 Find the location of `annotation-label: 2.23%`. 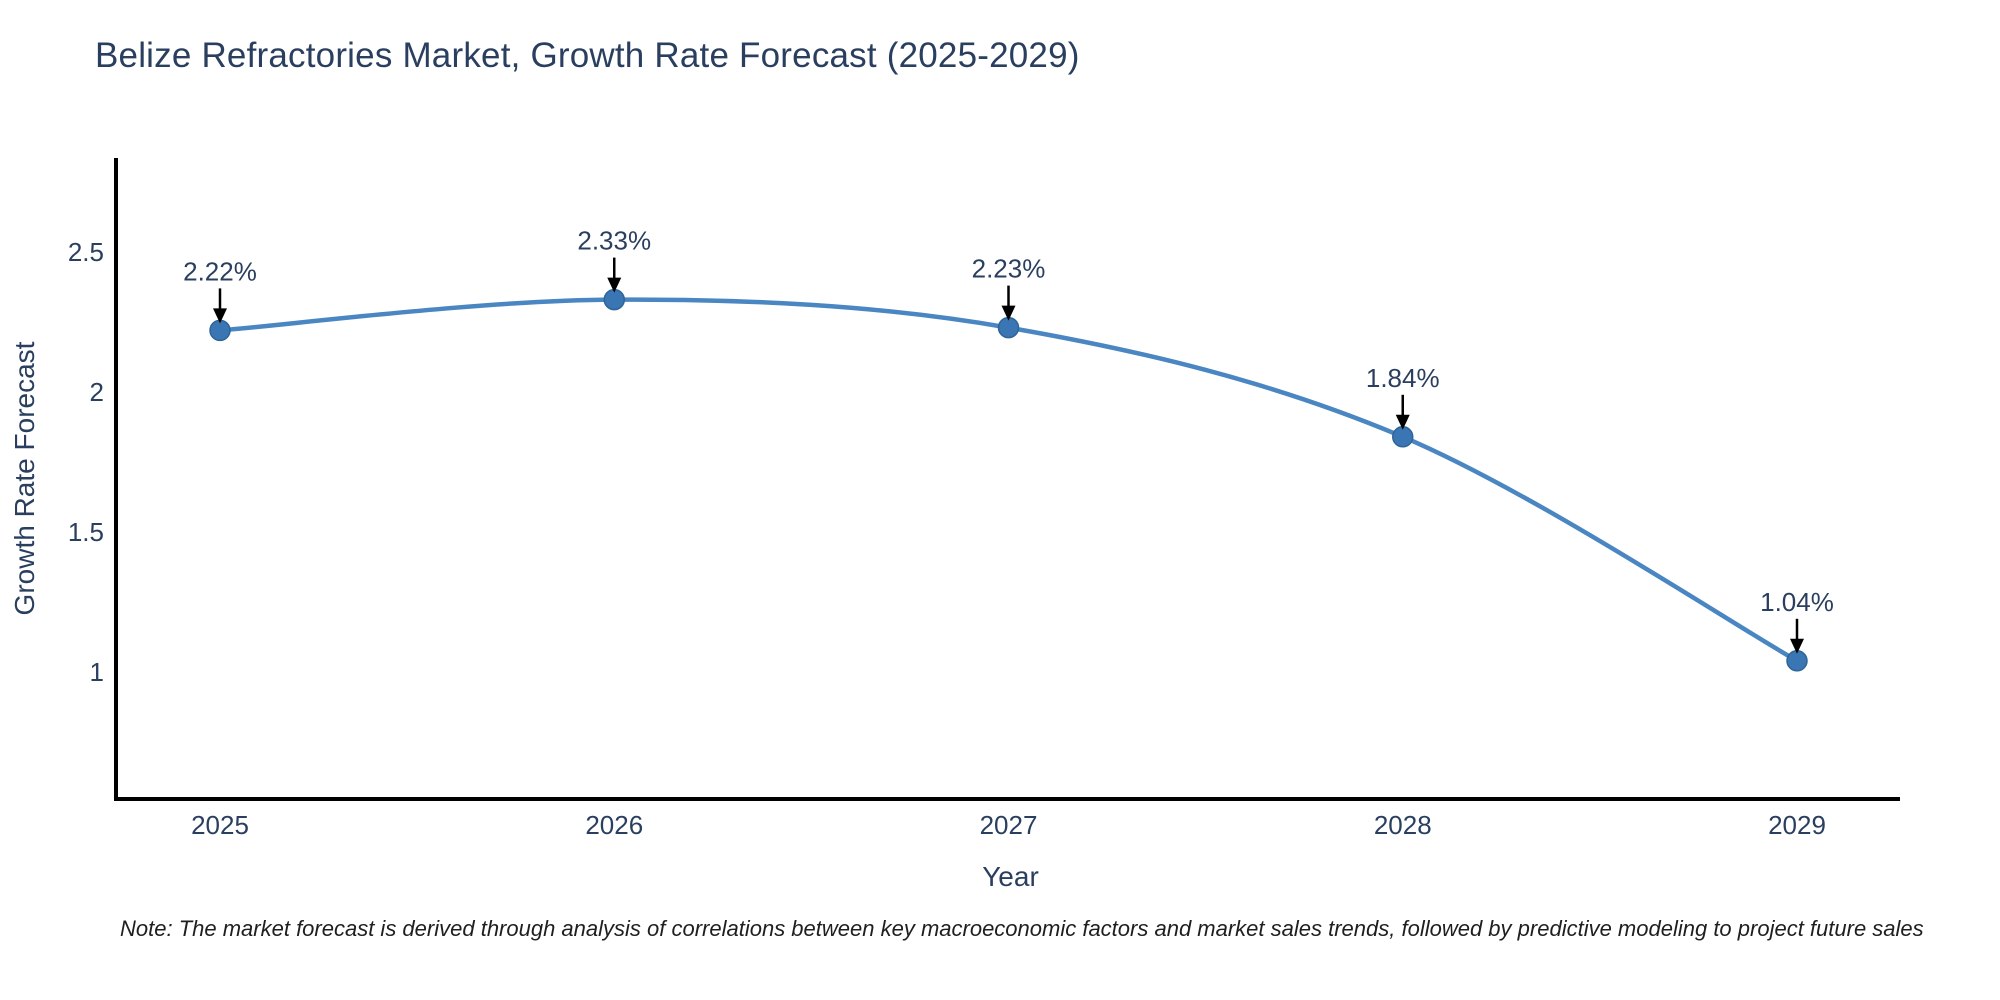

annotation-label: 2.23% is located at coordinates (1009, 269).